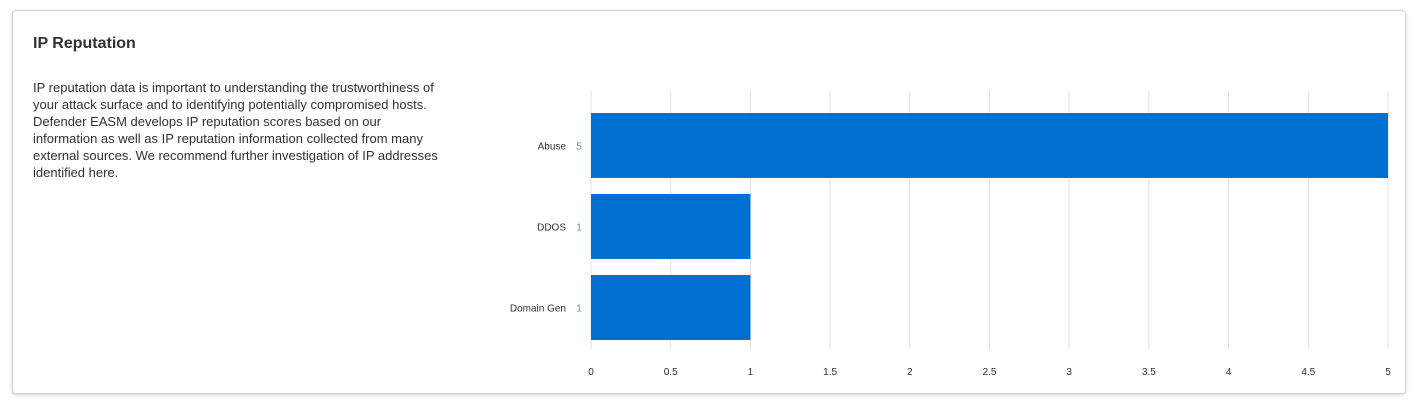 The image size is (1426, 410). I want to click on category-label: Domain Gen, so click(538, 309).